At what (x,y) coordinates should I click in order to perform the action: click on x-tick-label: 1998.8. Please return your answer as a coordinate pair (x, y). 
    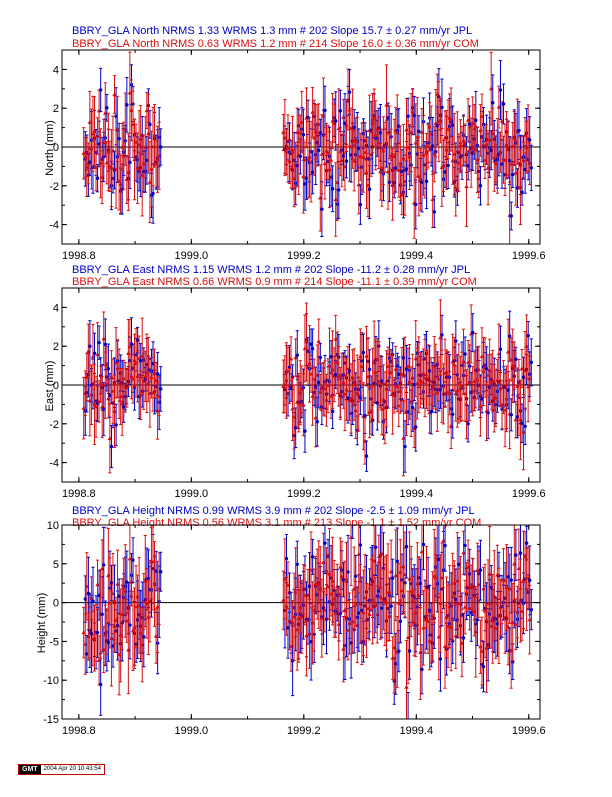
    Looking at the image, I should click on (79, 256).